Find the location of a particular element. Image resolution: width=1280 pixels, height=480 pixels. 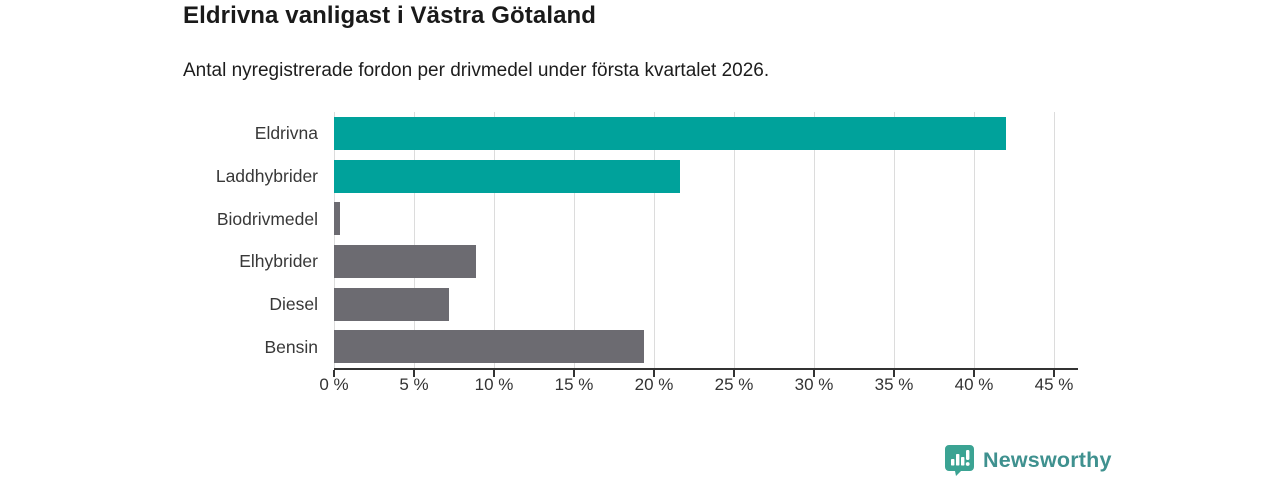

bar-diesel is located at coordinates (392, 304).